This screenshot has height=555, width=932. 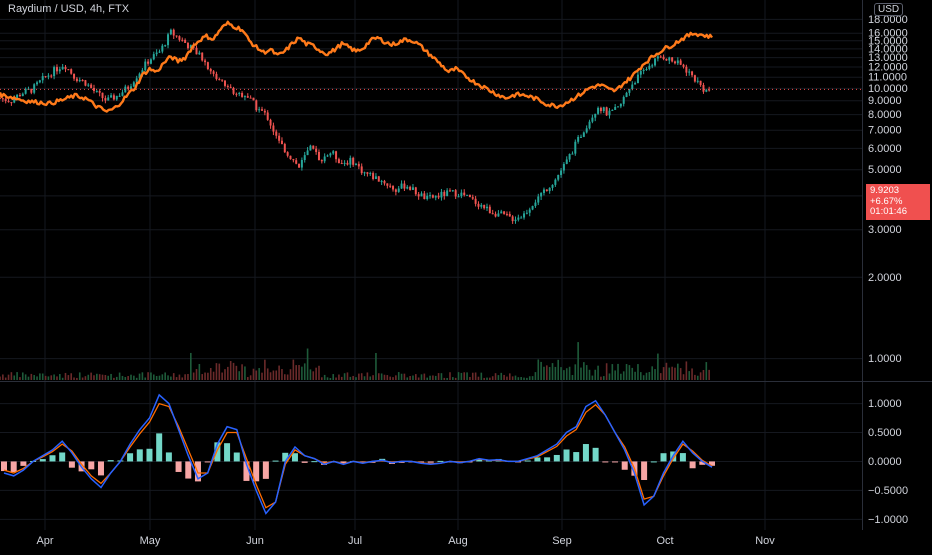 What do you see at coordinates (888, 89) in the screenshot?
I see `price-tick-label: 10.0000` at bounding box center [888, 89].